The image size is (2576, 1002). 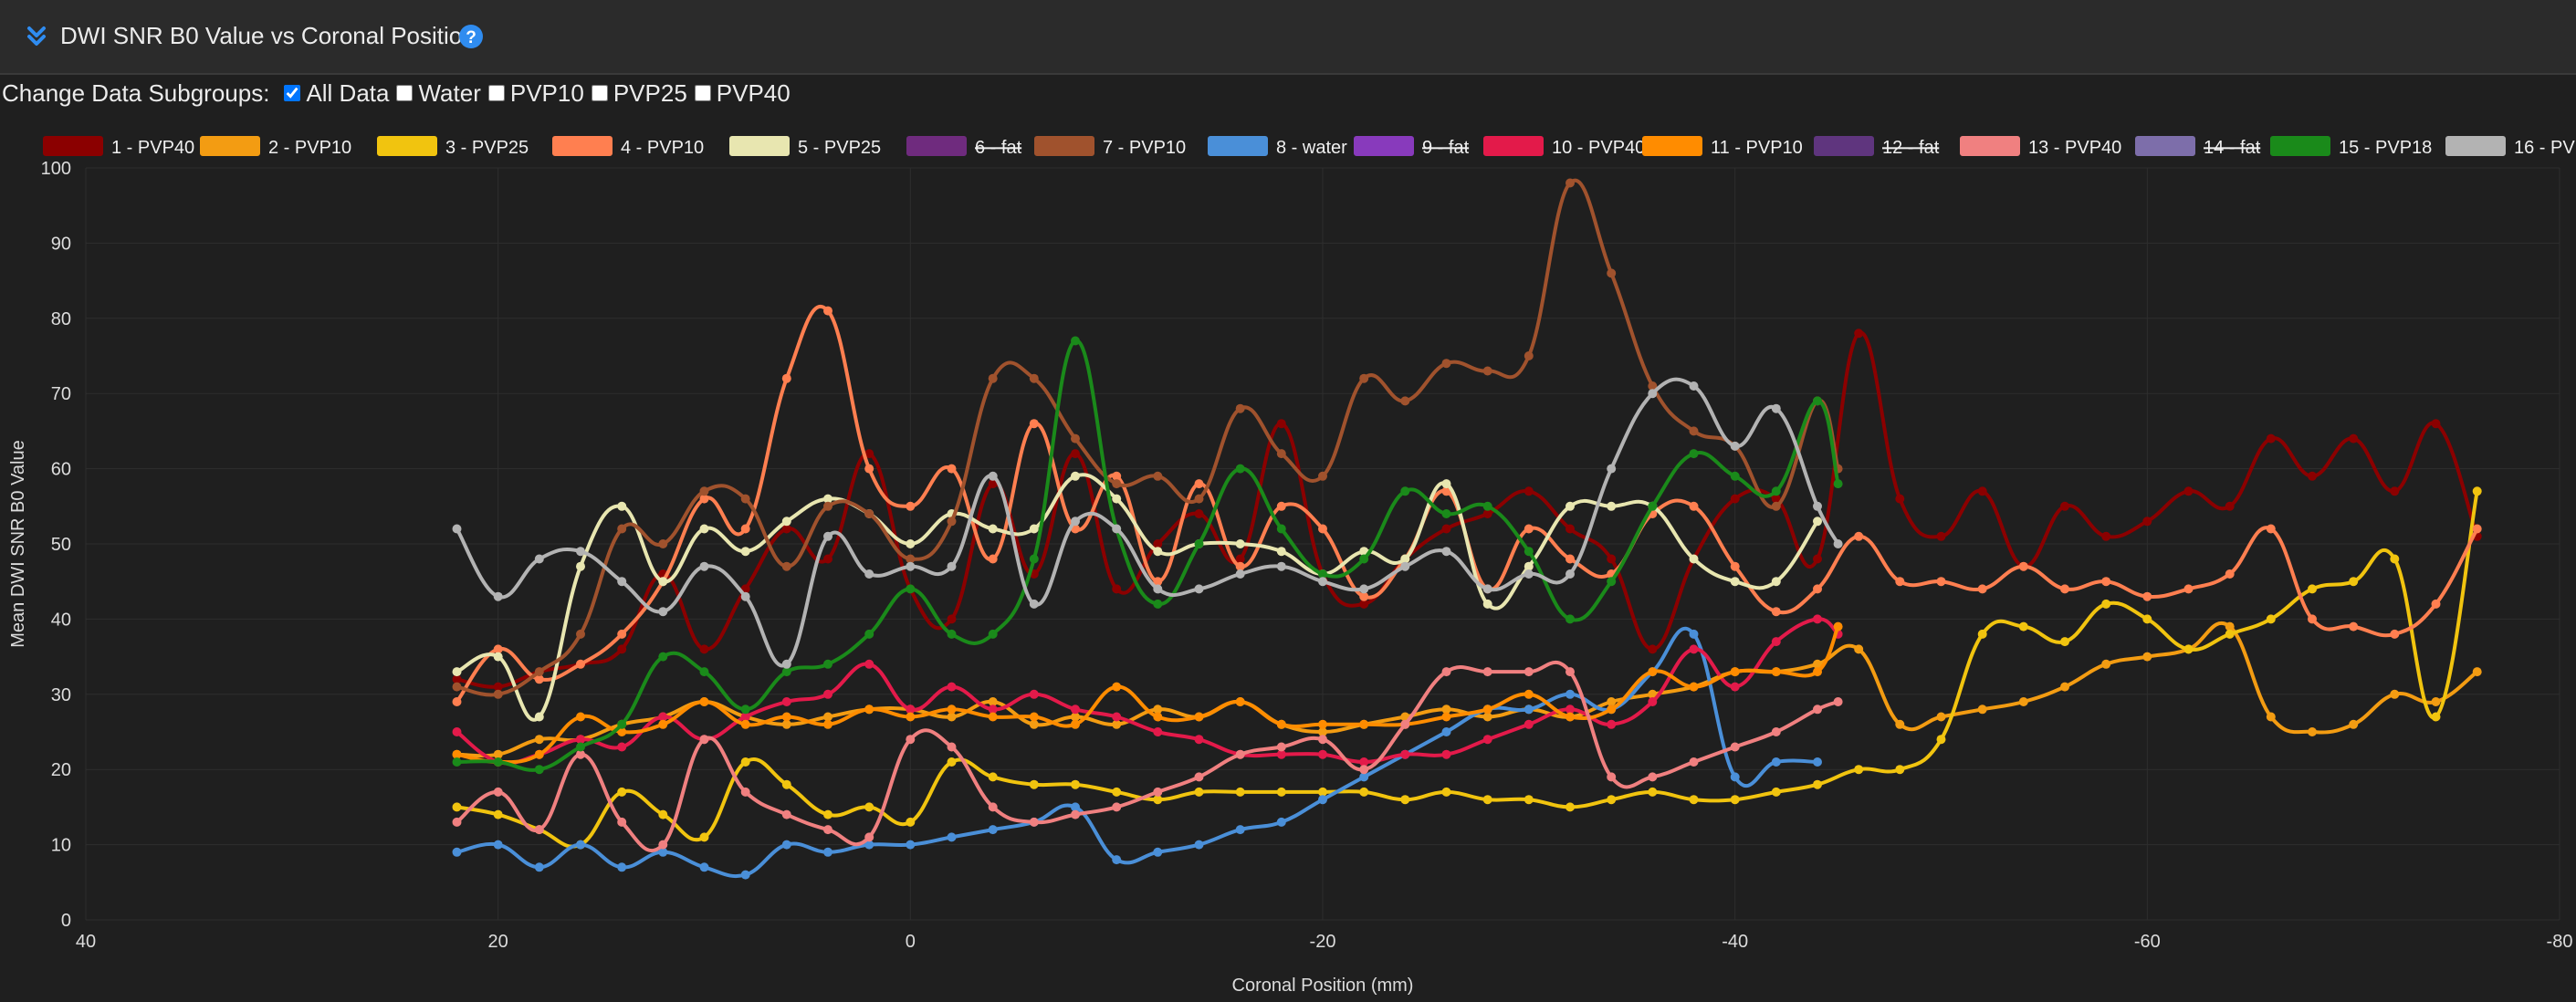 I want to click on water-checkbox, so click(x=405, y=93).